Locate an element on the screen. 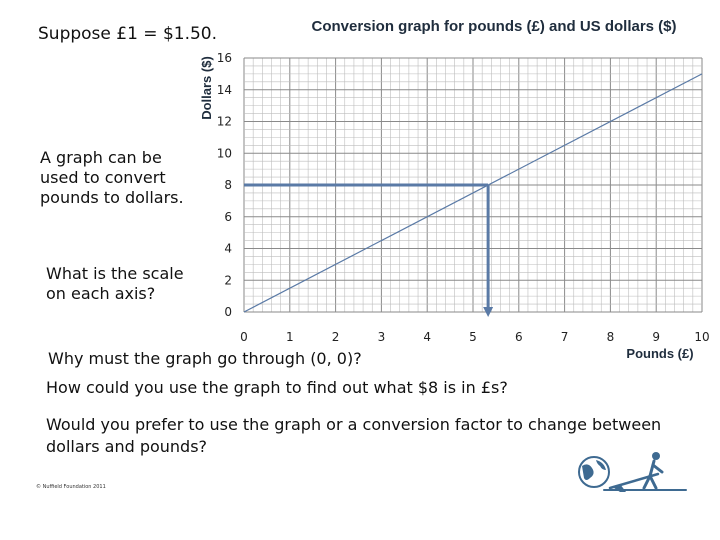 This screenshot has width=720, height=540. x-tick-label: 5 is located at coordinates (473, 337).